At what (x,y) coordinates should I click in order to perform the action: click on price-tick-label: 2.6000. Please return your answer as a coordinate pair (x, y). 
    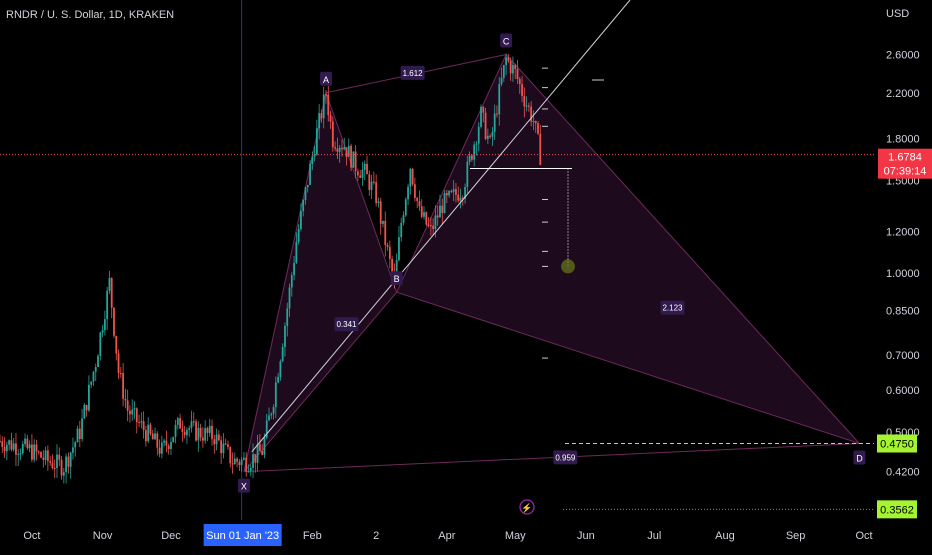
    Looking at the image, I should click on (903, 56).